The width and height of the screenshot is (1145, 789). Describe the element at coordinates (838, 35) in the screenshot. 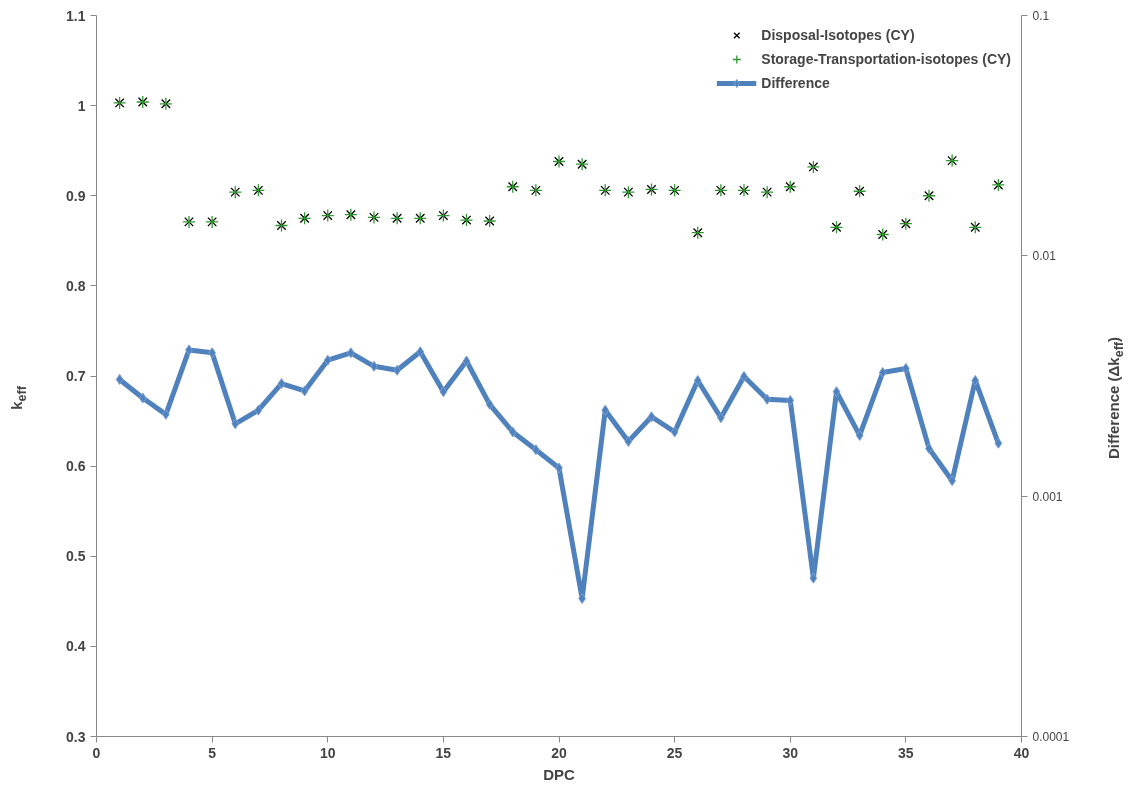

I see `legend-label: Disposal-Isotopes (CY)` at that location.